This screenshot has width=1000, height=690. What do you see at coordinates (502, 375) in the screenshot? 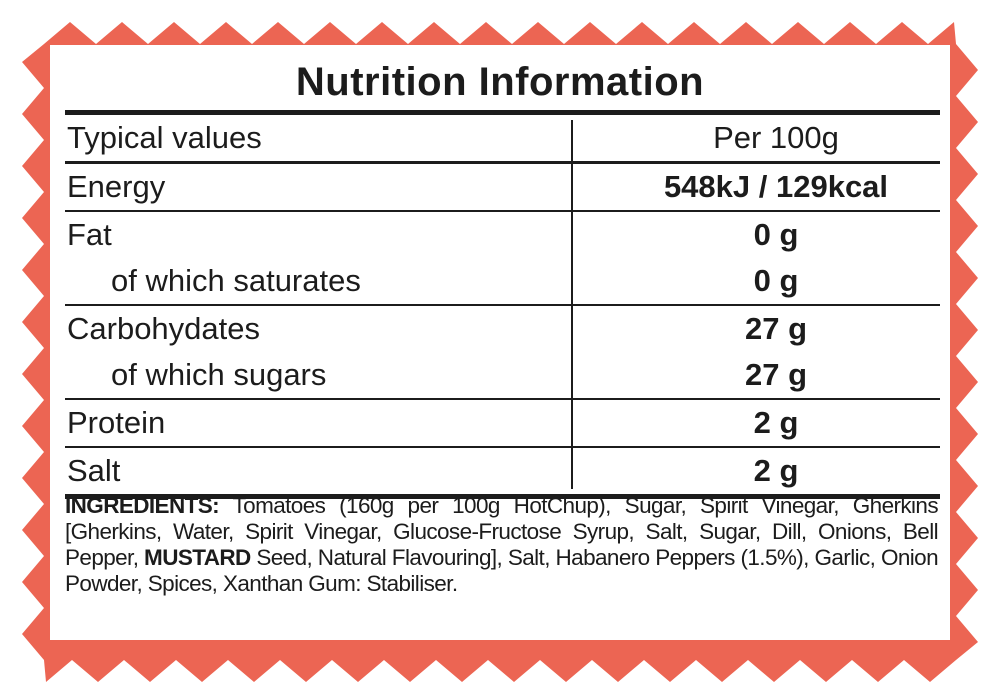
I see `table-row: of which sugars 27 g` at bounding box center [502, 375].